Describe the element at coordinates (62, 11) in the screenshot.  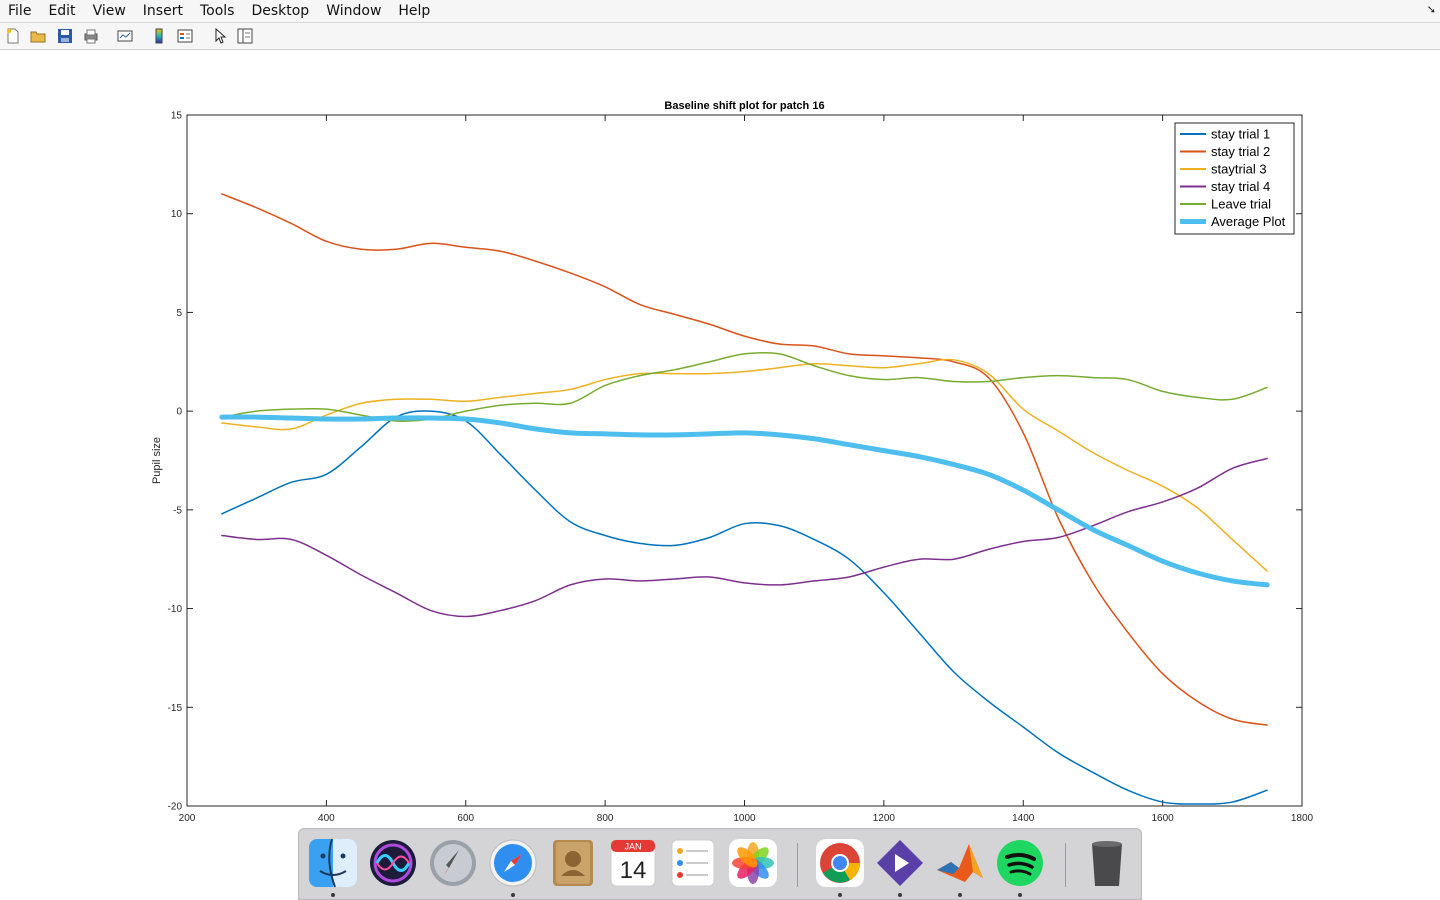
I see `menu-edit: Edit` at that location.